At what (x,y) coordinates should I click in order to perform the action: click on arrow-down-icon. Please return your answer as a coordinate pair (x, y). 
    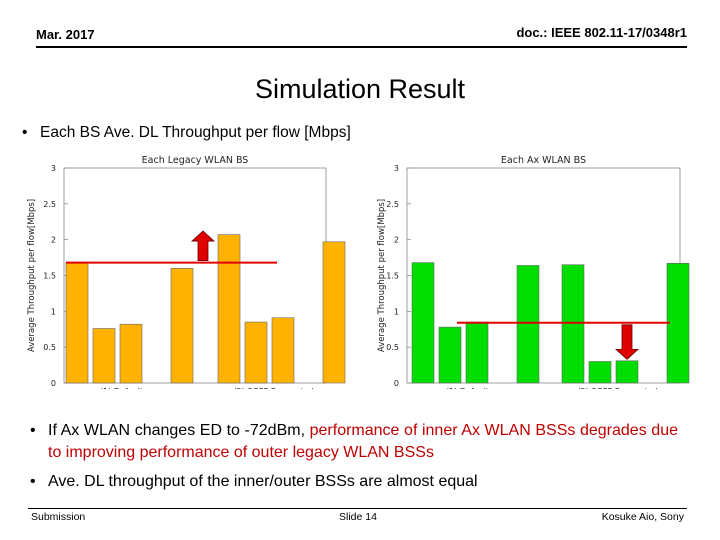
    Looking at the image, I should click on (627, 342).